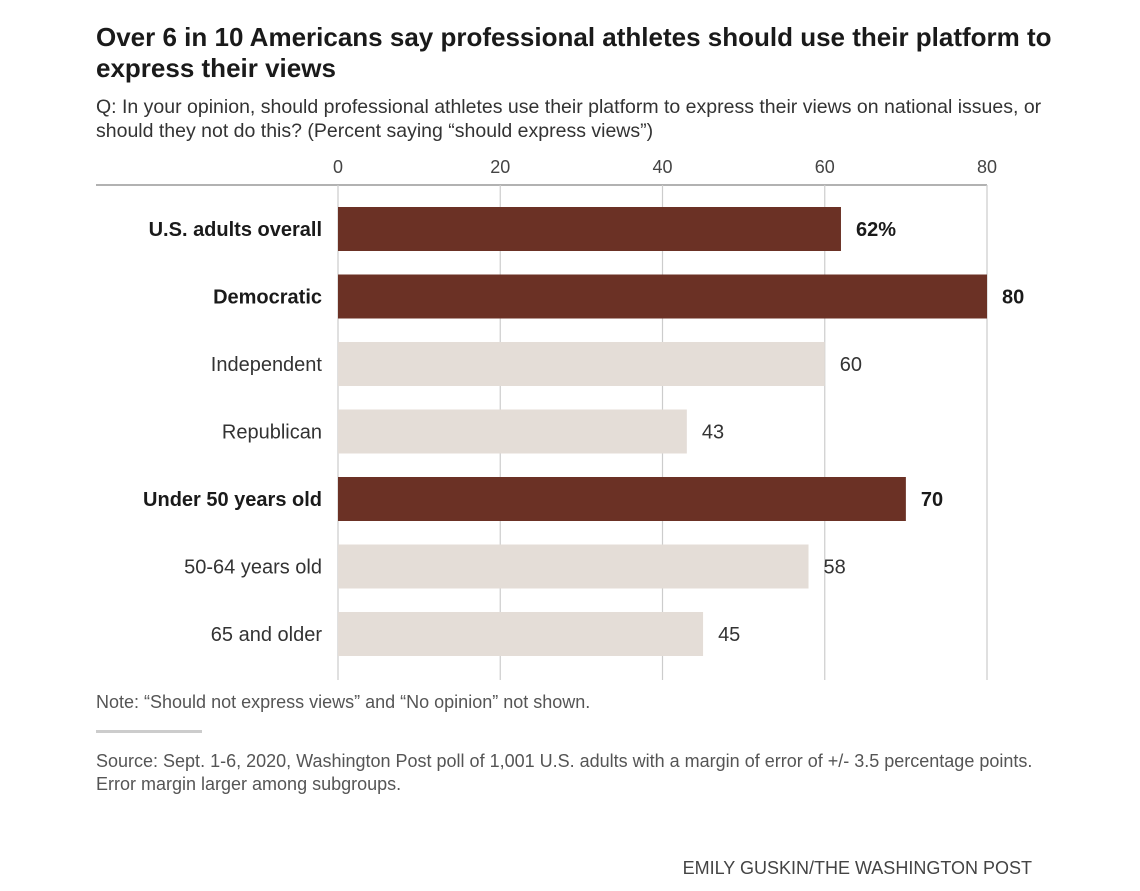 The height and width of the screenshot is (891, 1140). I want to click on divider, so click(149, 731).